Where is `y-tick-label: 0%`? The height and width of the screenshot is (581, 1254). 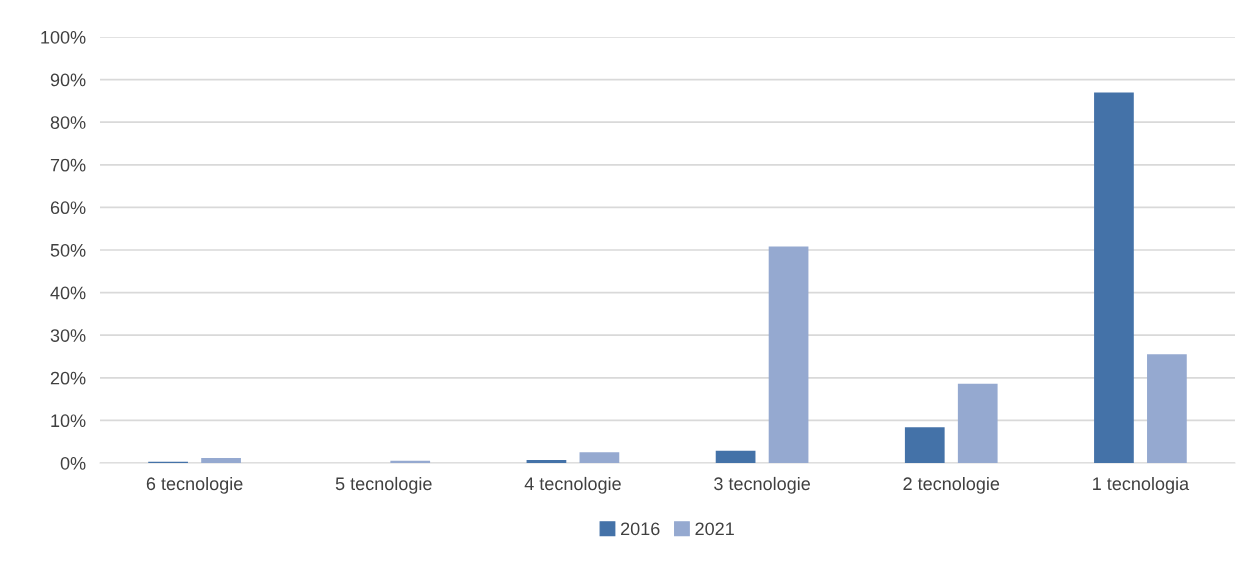
y-tick-label: 0% is located at coordinates (73, 463).